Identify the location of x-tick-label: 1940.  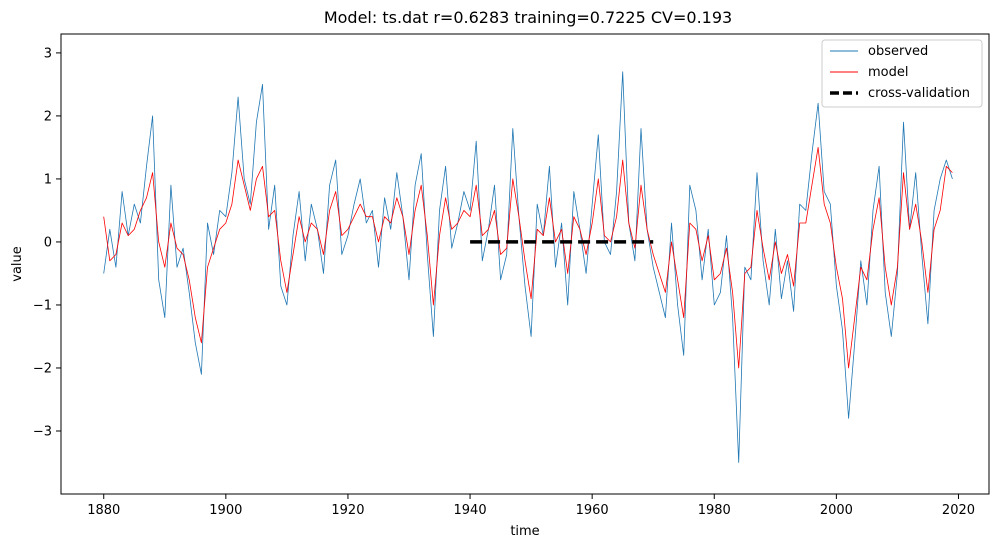
(470, 510).